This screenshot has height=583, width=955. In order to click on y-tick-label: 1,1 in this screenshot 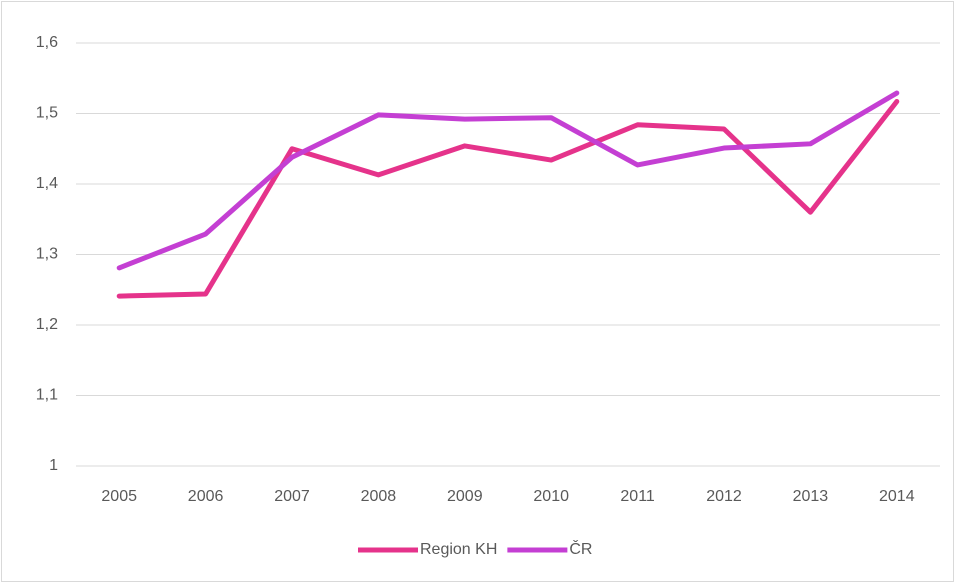, I will do `click(47, 395)`.